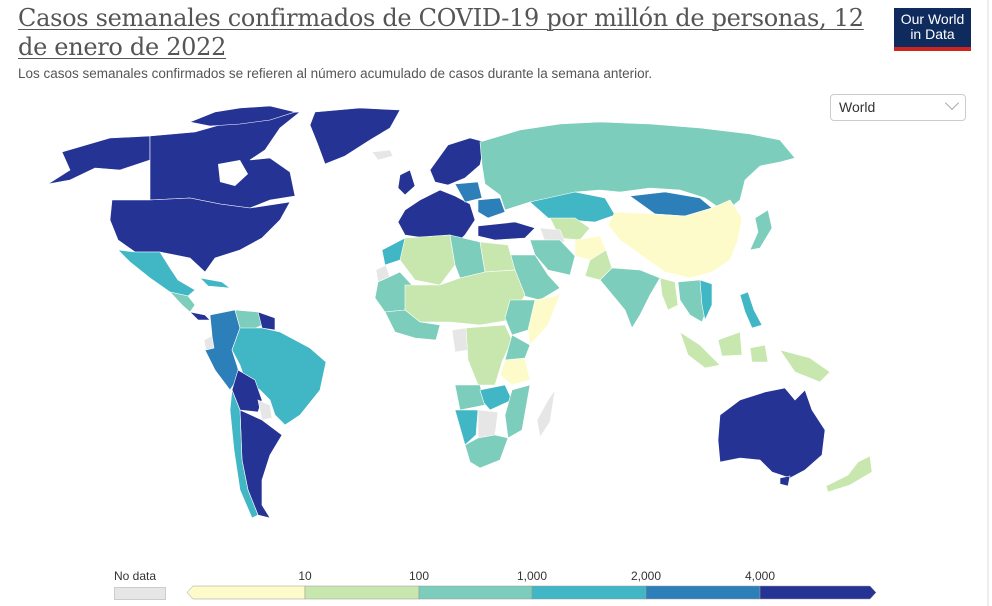 The width and height of the screenshot is (992, 606). What do you see at coordinates (849, 474) in the screenshot?
I see `region-new-zealand` at bounding box center [849, 474].